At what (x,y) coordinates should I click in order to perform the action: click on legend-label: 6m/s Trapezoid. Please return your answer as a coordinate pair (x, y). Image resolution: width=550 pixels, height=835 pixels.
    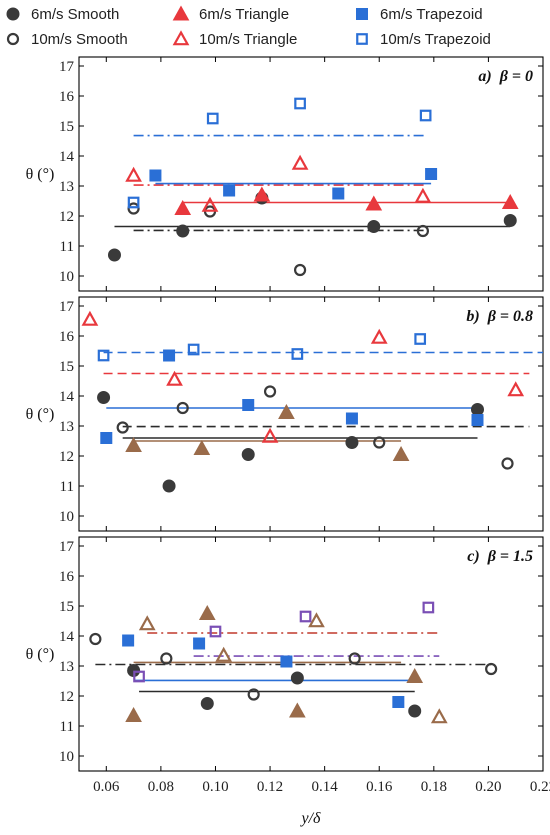
    Looking at the image, I should click on (431, 14).